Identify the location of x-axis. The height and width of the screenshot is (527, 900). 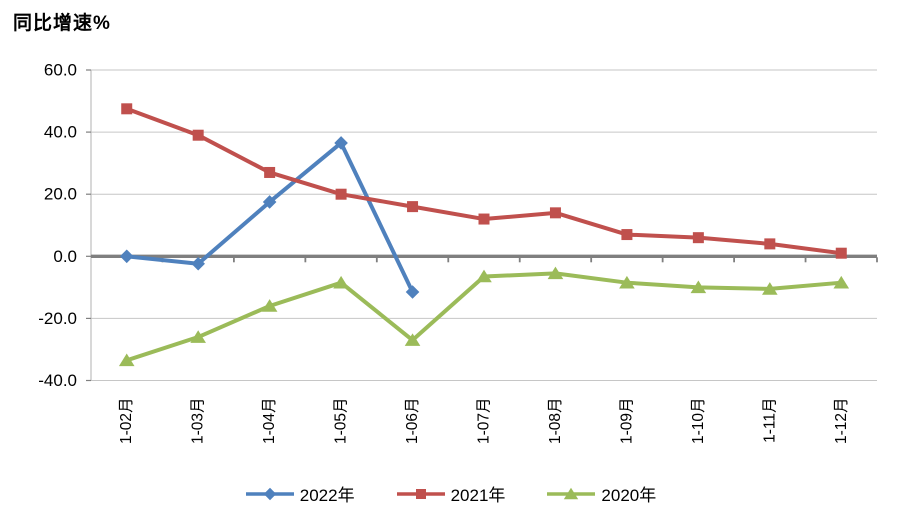
(484, 258).